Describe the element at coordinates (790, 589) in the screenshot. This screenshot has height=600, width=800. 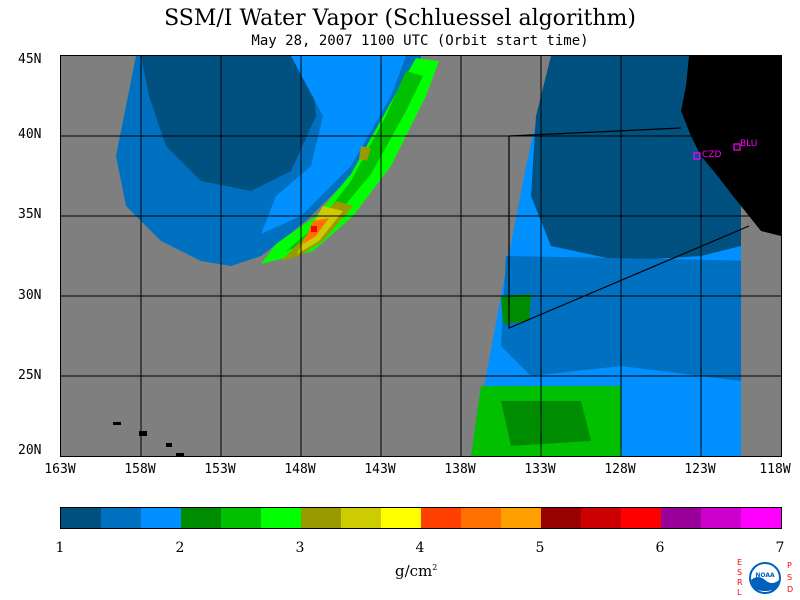
I see `logo-letter-d: D` at that location.